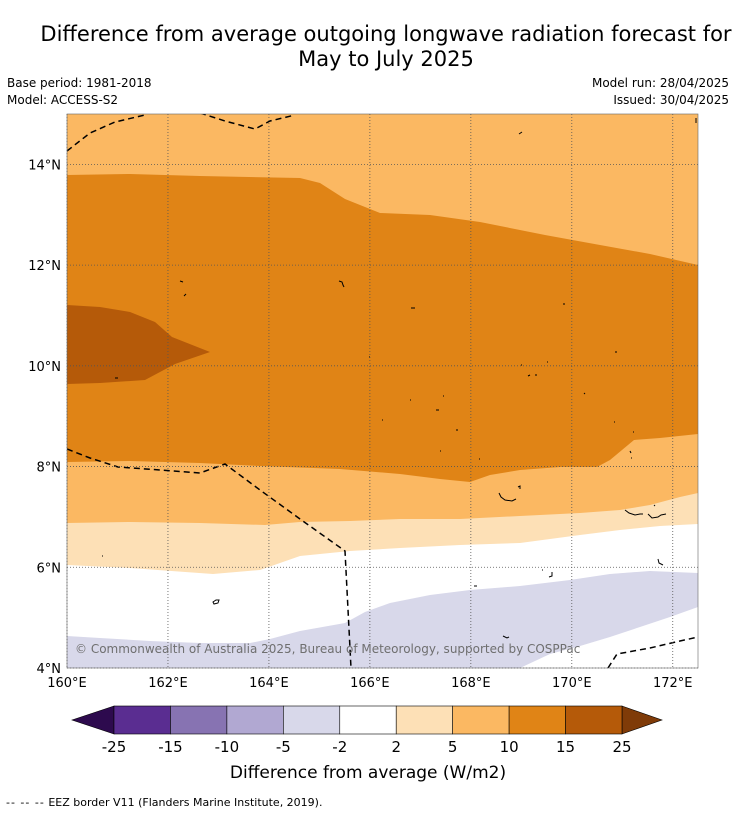 Image resolution: width=736 pixels, height=816 pixels. Describe the element at coordinates (368, 773) in the screenshot. I see `colorbar-label: Difference from average (W/m2)` at that location.